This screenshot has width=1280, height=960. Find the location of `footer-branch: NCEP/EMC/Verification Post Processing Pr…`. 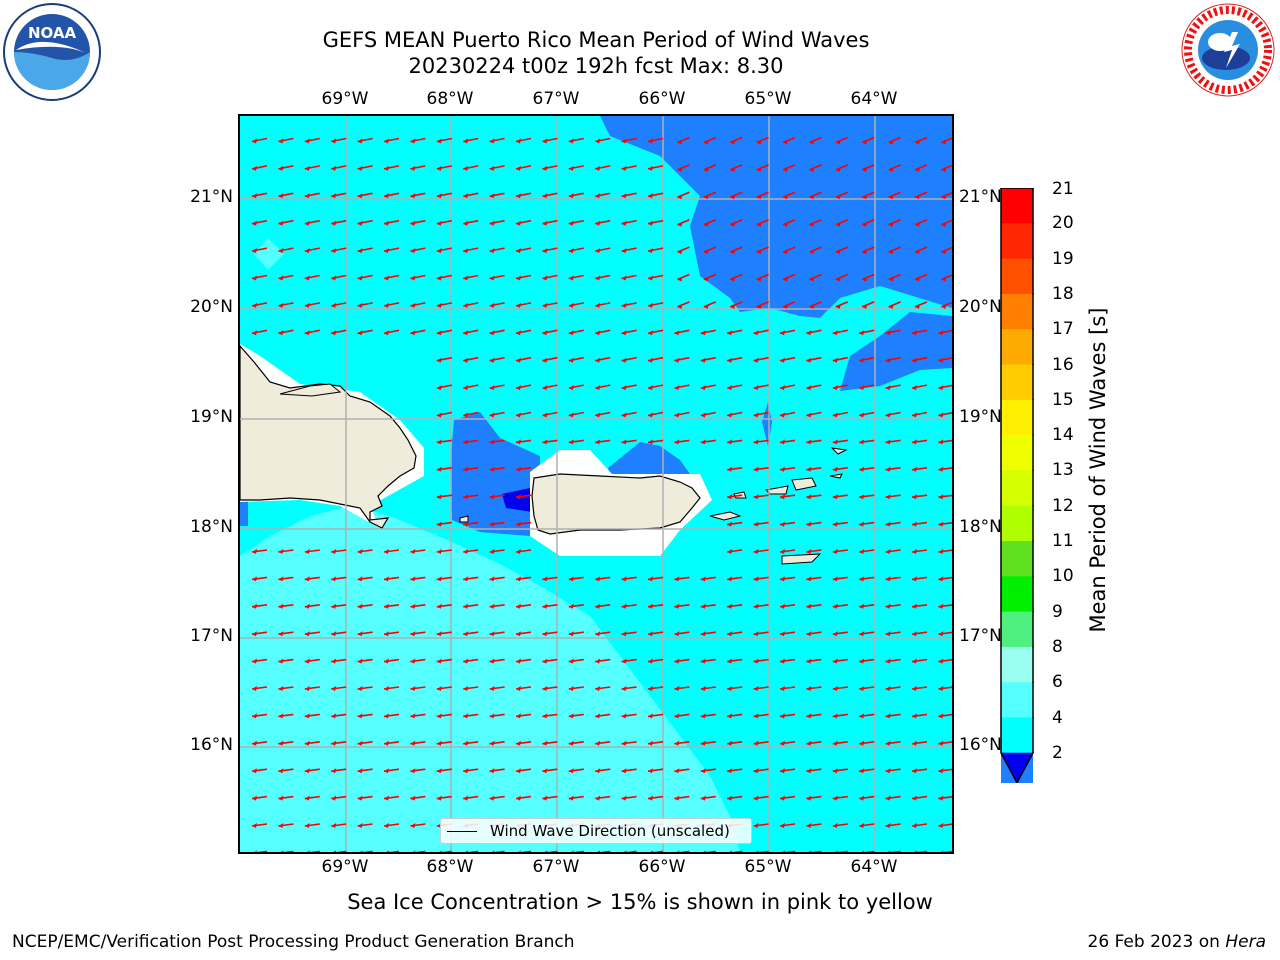

footer-branch: NCEP/EMC/Verification Post Processing Pr… is located at coordinates (293, 942).